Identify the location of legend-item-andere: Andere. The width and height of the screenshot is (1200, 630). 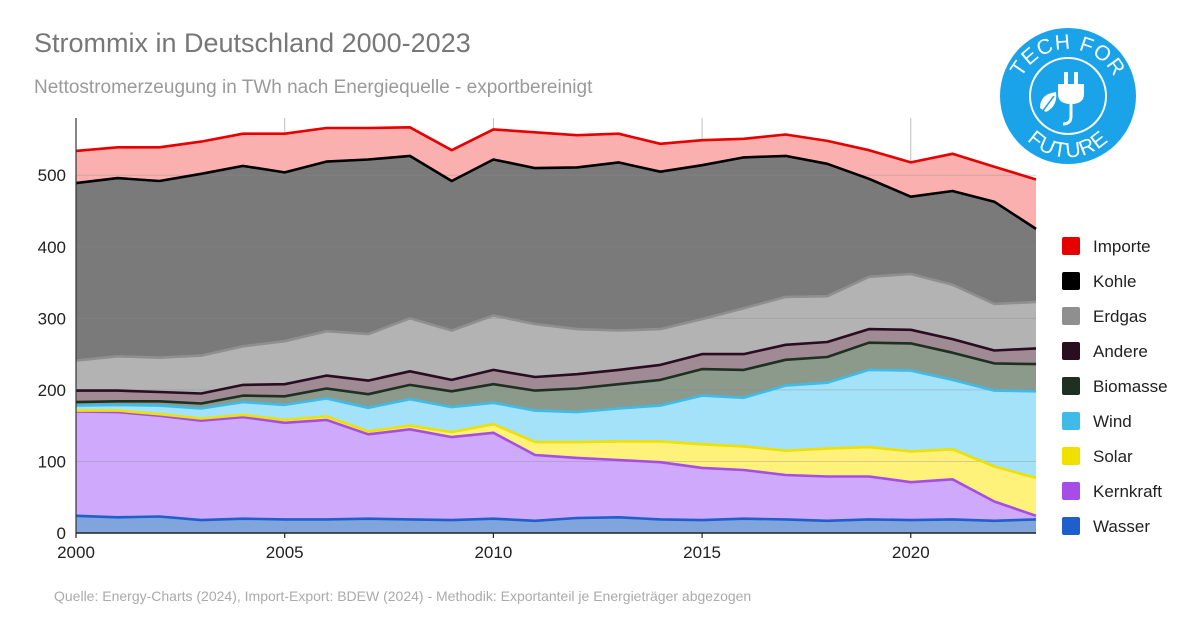
(1105, 351).